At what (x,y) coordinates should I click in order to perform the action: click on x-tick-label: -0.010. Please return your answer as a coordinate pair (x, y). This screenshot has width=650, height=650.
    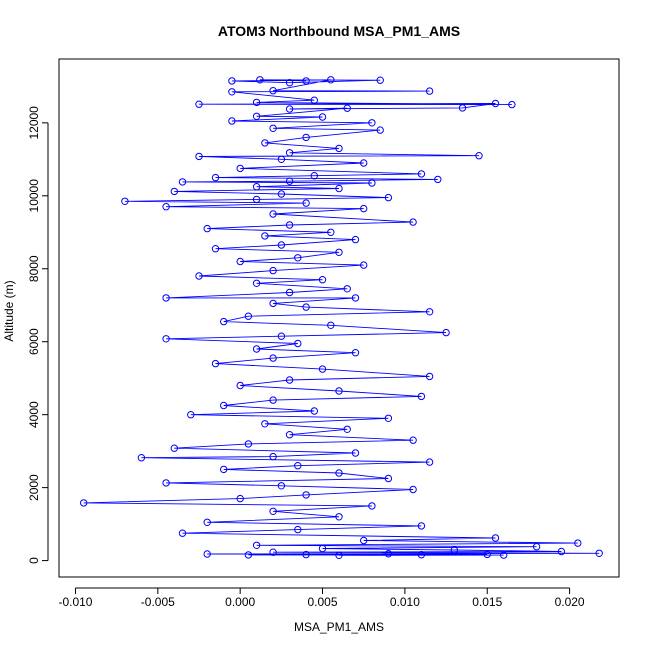
    Looking at the image, I should click on (75, 602).